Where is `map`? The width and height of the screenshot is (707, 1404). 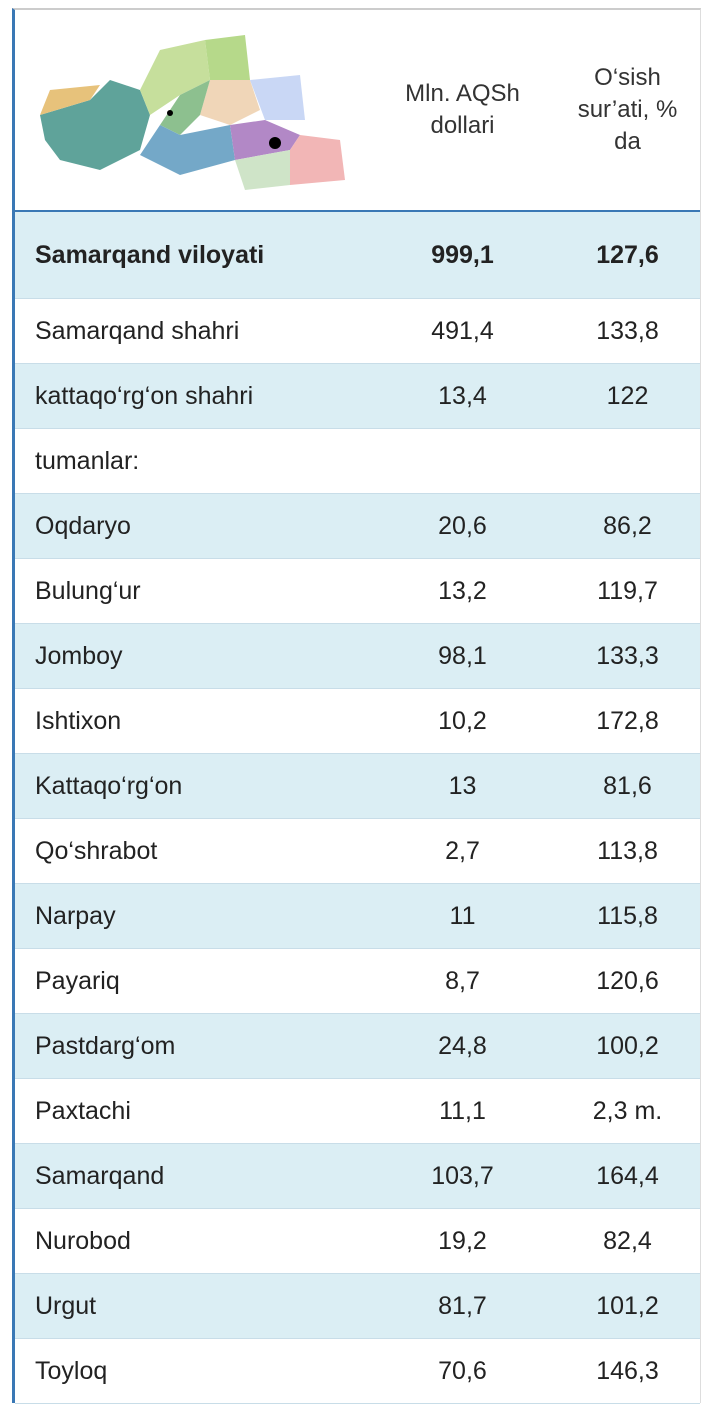 map is located at coordinates (192, 112).